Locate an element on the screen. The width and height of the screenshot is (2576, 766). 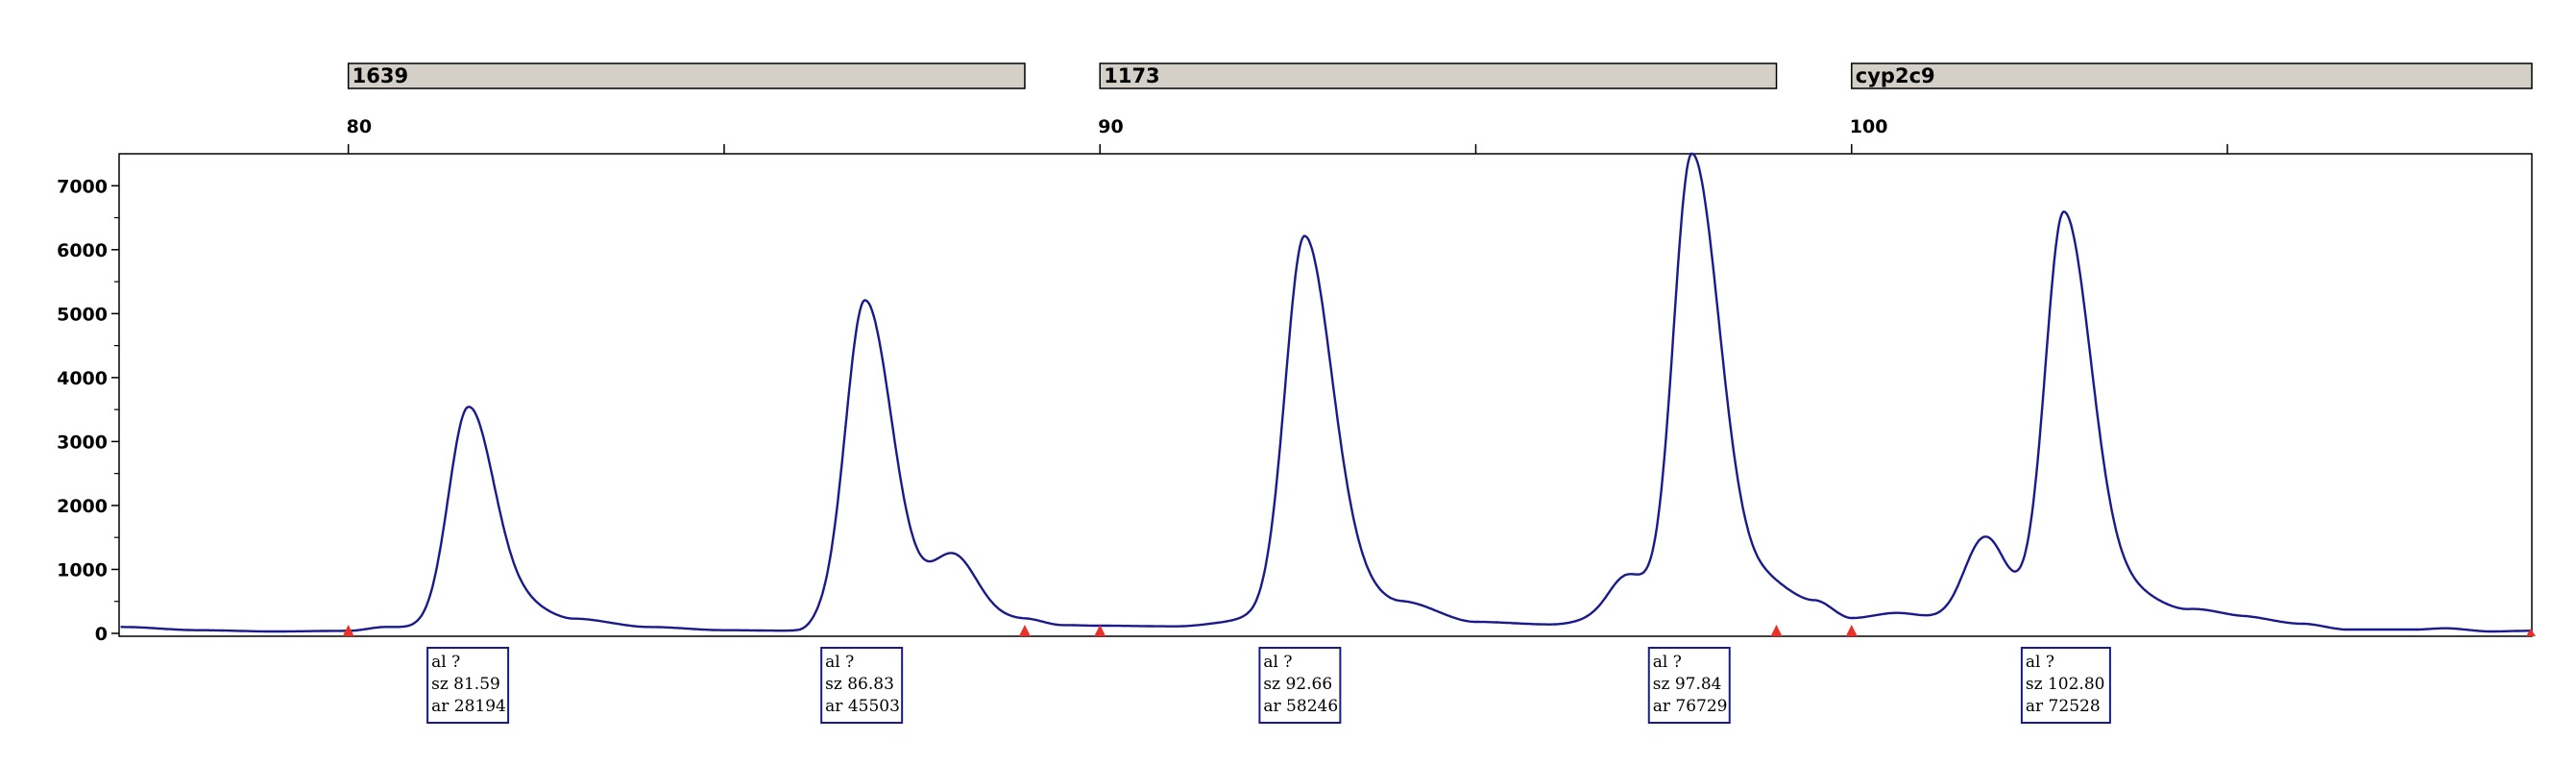
y-tick-label: 7000 is located at coordinates (82, 186).